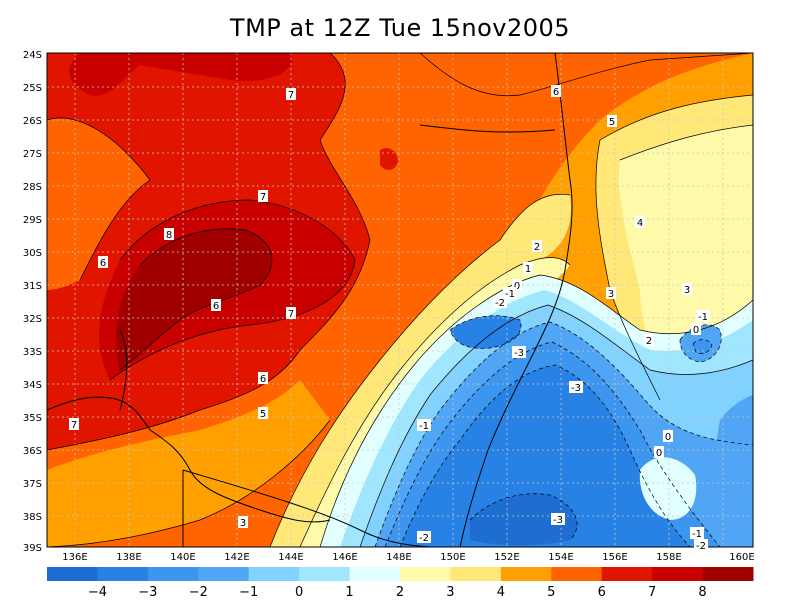 Image resolution: width=800 pixels, height=600 pixels. Describe the element at coordinates (560, 557) in the screenshot. I see `lon-label: 154E` at that location.